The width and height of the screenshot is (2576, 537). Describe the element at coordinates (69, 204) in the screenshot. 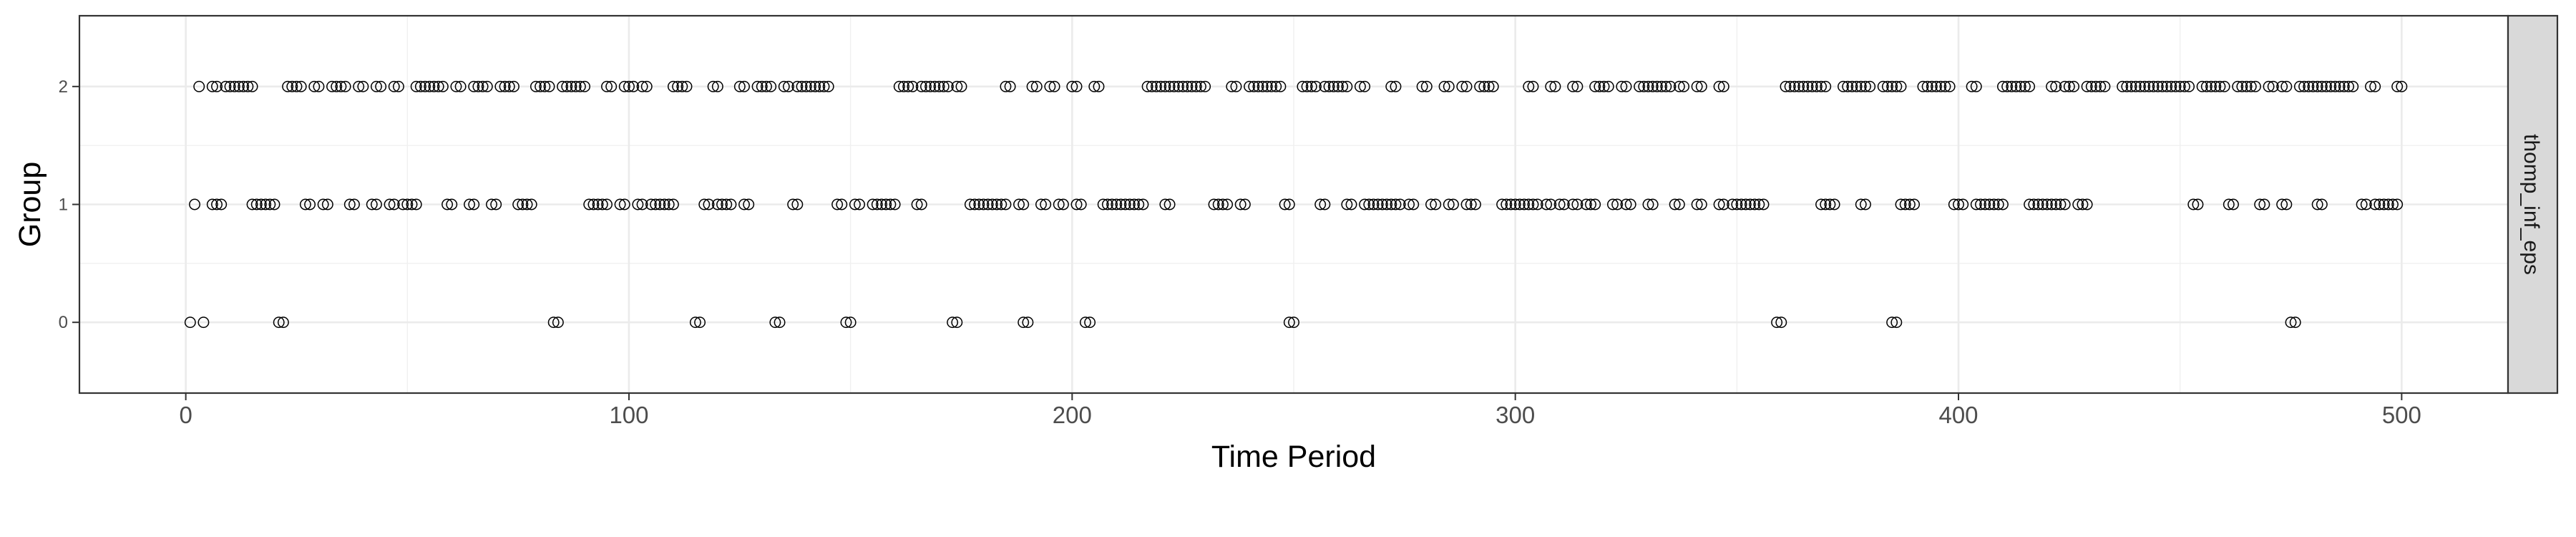

I see `y-axis: 0 1 2` at that location.